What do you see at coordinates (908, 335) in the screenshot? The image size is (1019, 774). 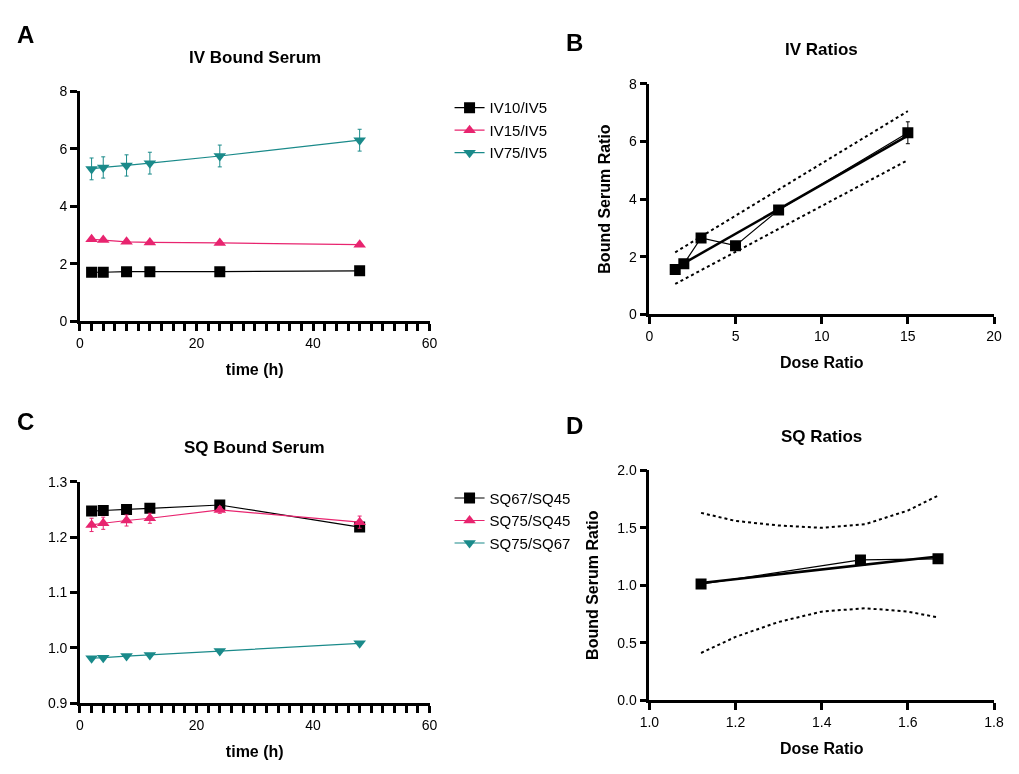 I see `x-tick-label: 15` at bounding box center [908, 335].